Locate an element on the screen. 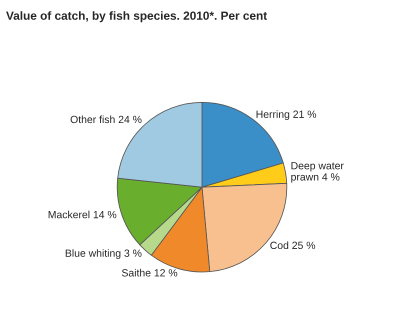  slice-label: Deep water prawn 4 % is located at coordinates (317, 172).